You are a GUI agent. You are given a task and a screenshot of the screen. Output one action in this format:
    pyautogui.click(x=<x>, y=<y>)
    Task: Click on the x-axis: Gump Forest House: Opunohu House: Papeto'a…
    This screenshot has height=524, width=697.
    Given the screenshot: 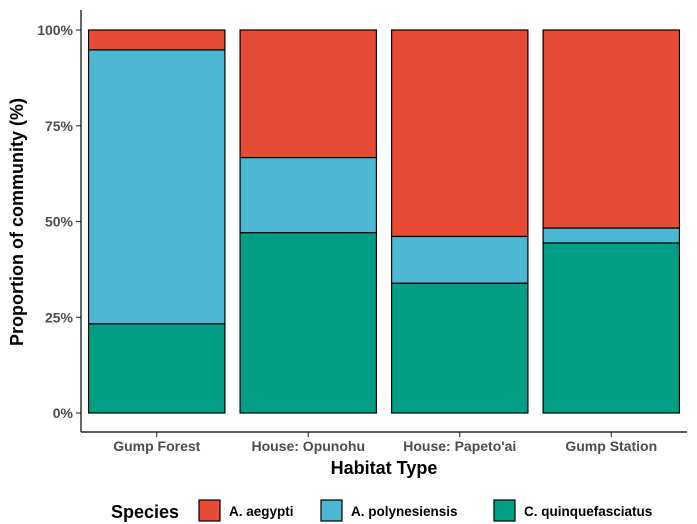 What is the action you would take?
    pyautogui.click(x=385, y=443)
    